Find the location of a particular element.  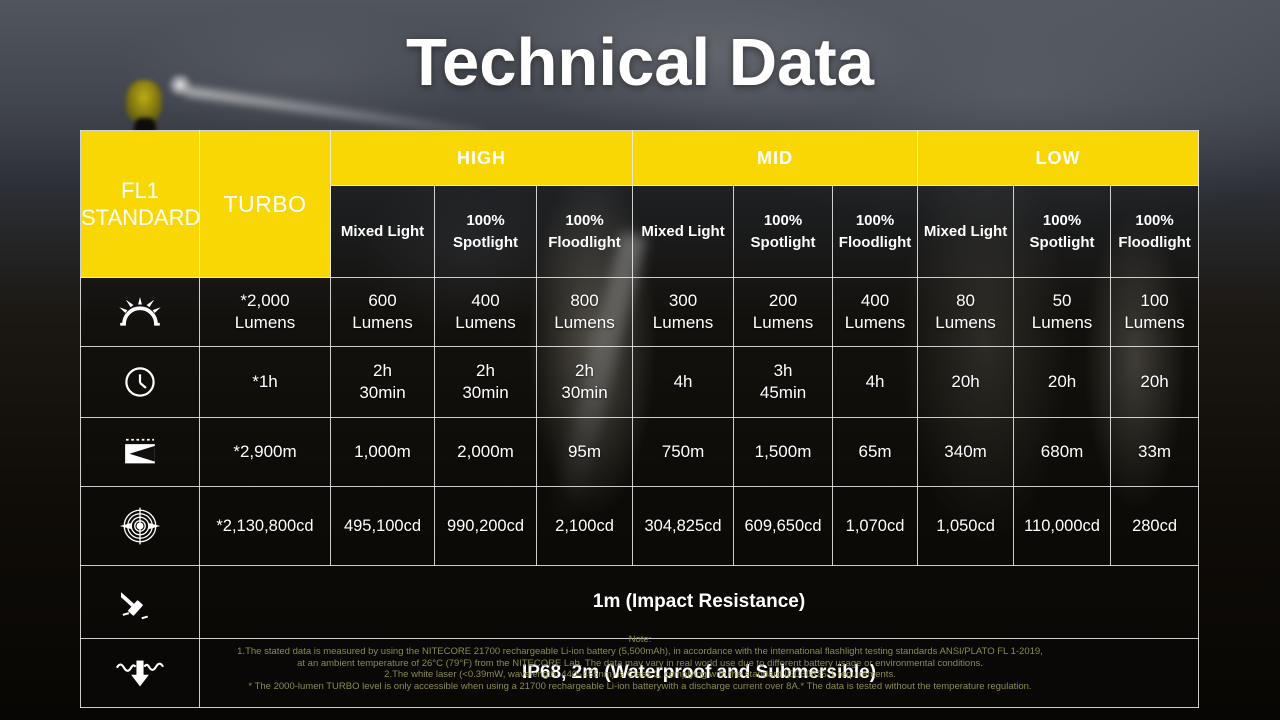

runtime-clock-icon is located at coordinates (140, 382).